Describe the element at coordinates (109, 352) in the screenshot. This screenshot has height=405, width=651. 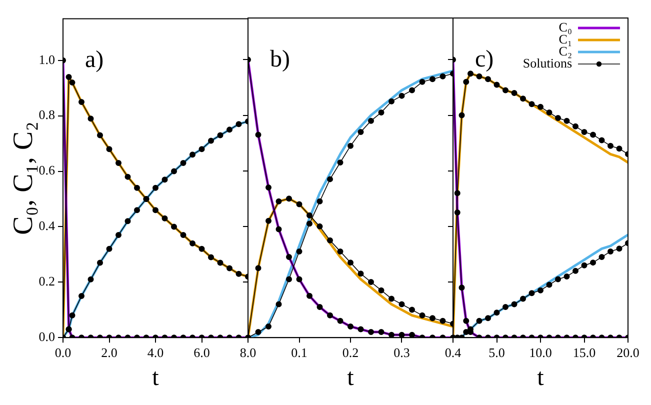
I see `x-tick-label: 2.0` at that location.